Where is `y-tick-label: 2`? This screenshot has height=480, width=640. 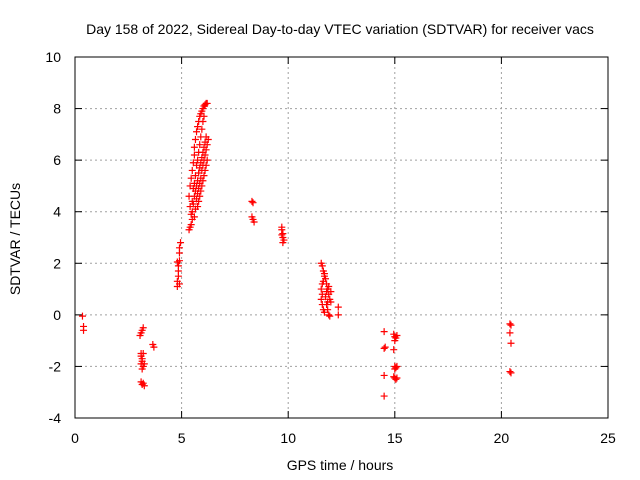
y-tick-label: 2 is located at coordinates (57, 263).